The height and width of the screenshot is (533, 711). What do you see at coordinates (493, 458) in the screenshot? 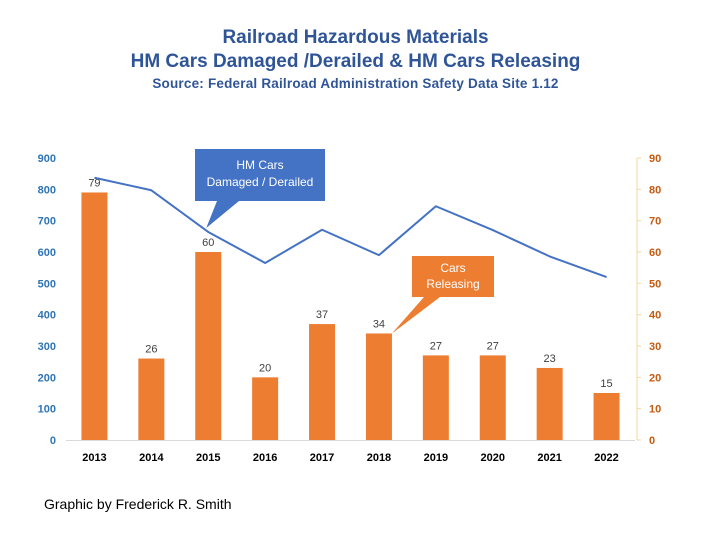
I see `x-axis-tick-label: 2020` at bounding box center [493, 458].